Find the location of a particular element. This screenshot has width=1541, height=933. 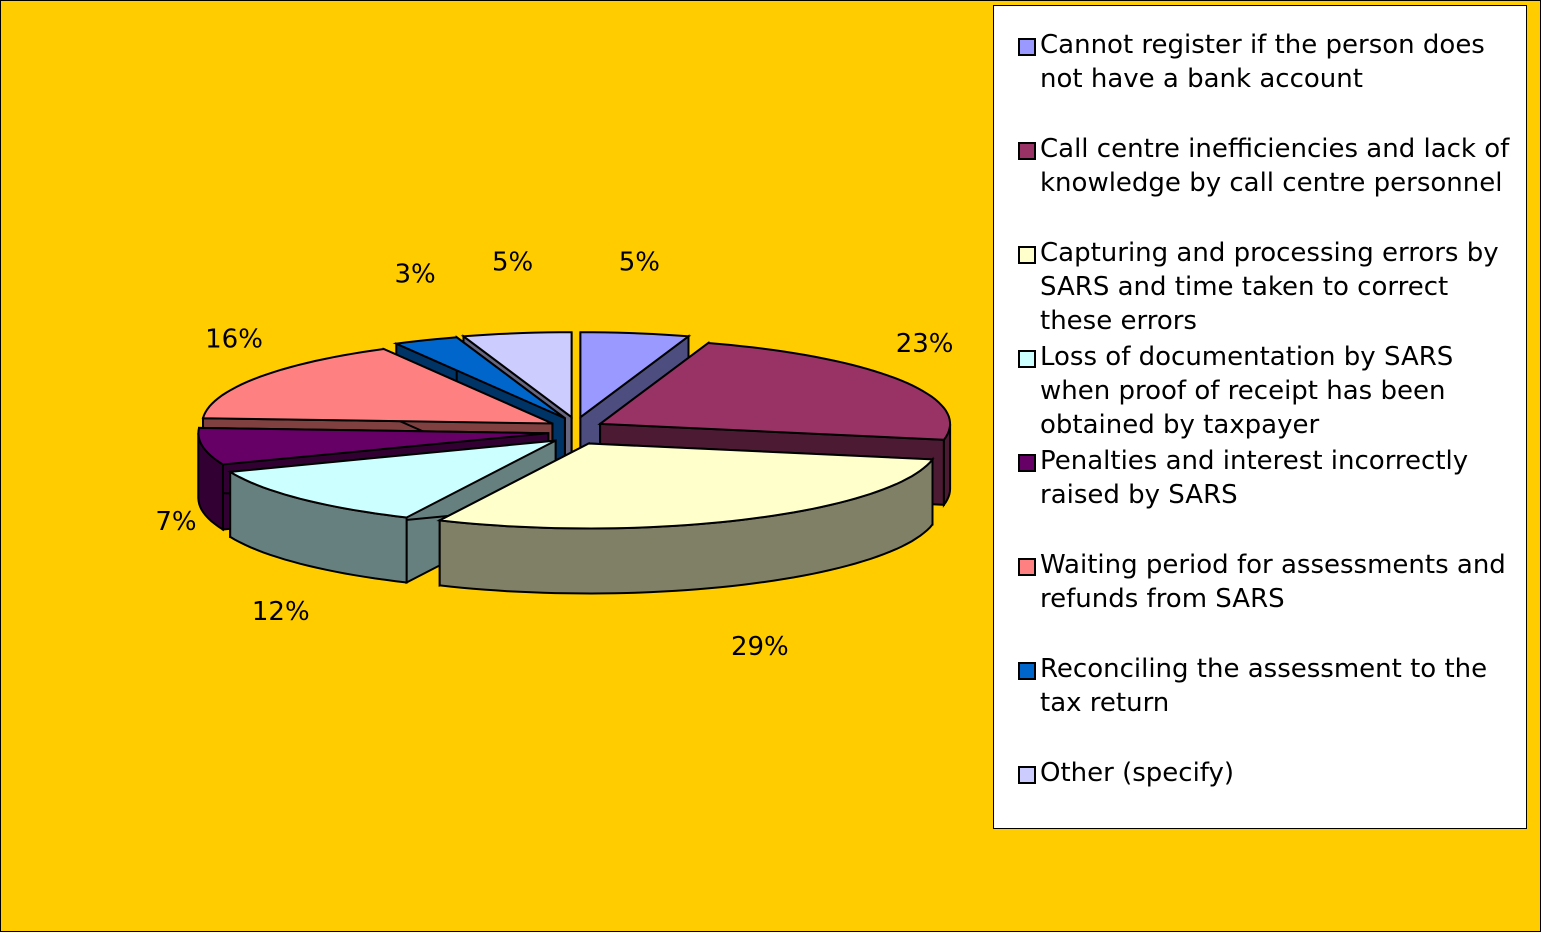

data-label: 16% is located at coordinates (234, 339).